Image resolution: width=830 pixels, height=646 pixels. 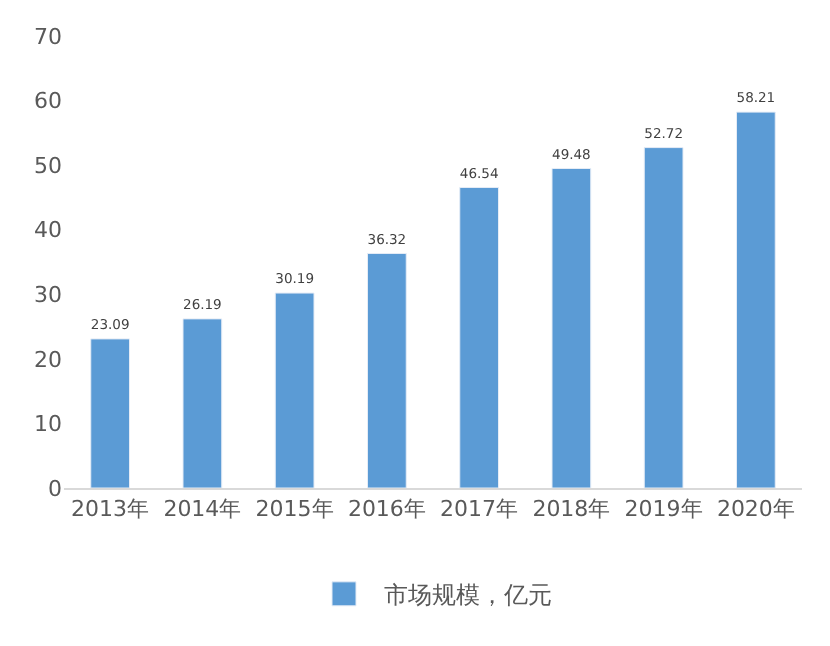 I want to click on y-tick-label: 40, so click(x=48, y=230).